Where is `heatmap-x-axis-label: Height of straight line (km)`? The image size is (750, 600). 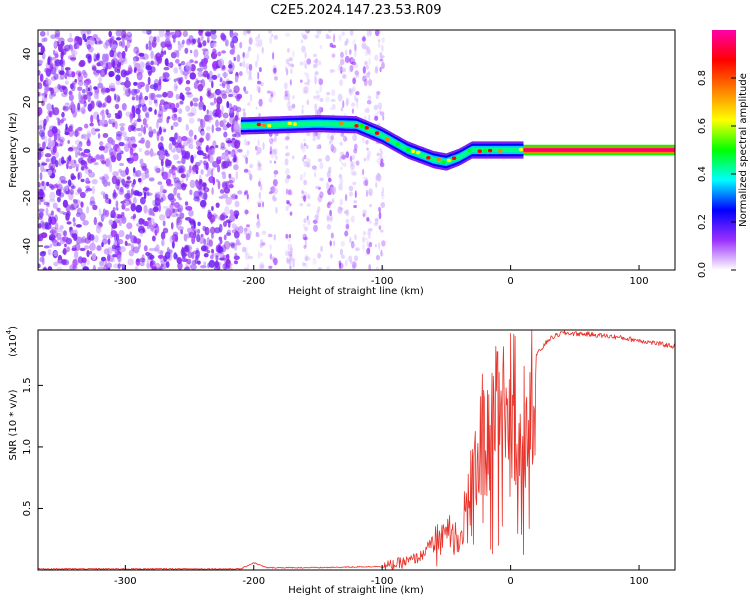
heatmap-x-axis-label: Height of straight line (km) is located at coordinates (356, 291).